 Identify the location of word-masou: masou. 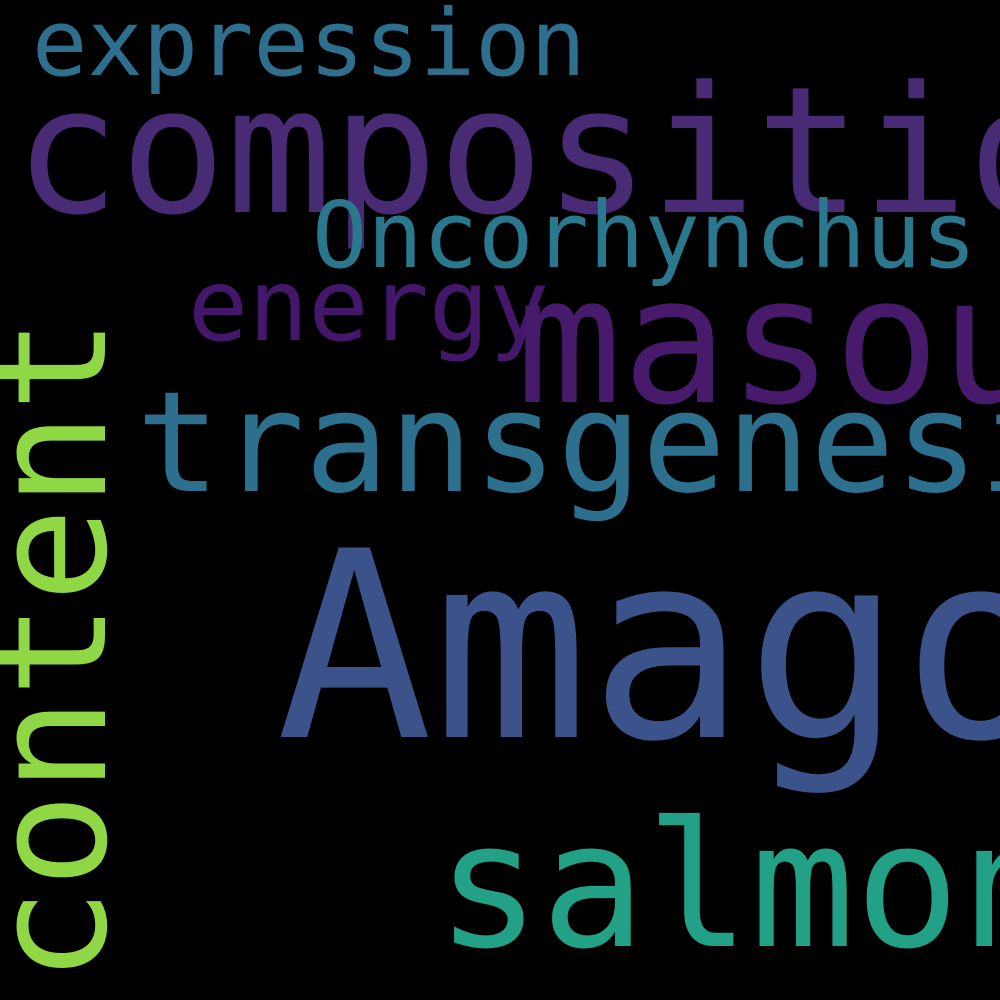
(758, 341).